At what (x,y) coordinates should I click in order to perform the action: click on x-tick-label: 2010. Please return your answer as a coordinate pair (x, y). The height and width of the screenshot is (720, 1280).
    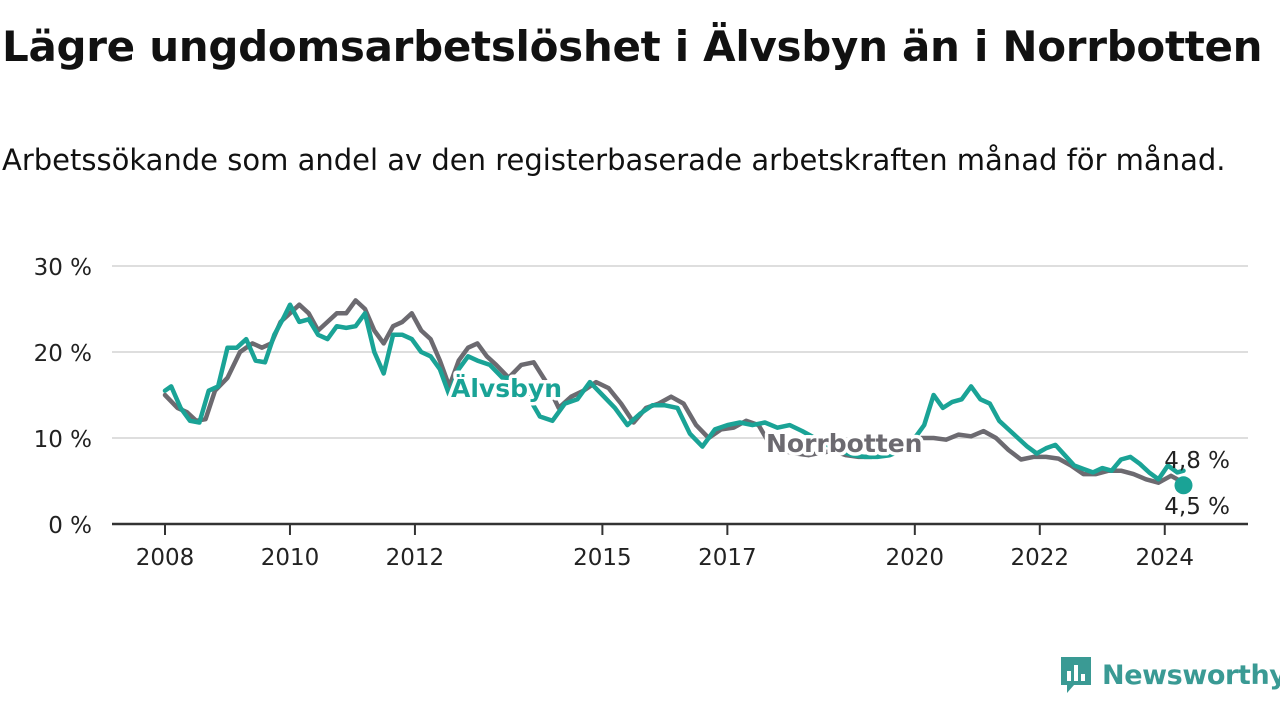
    Looking at the image, I should click on (290, 558).